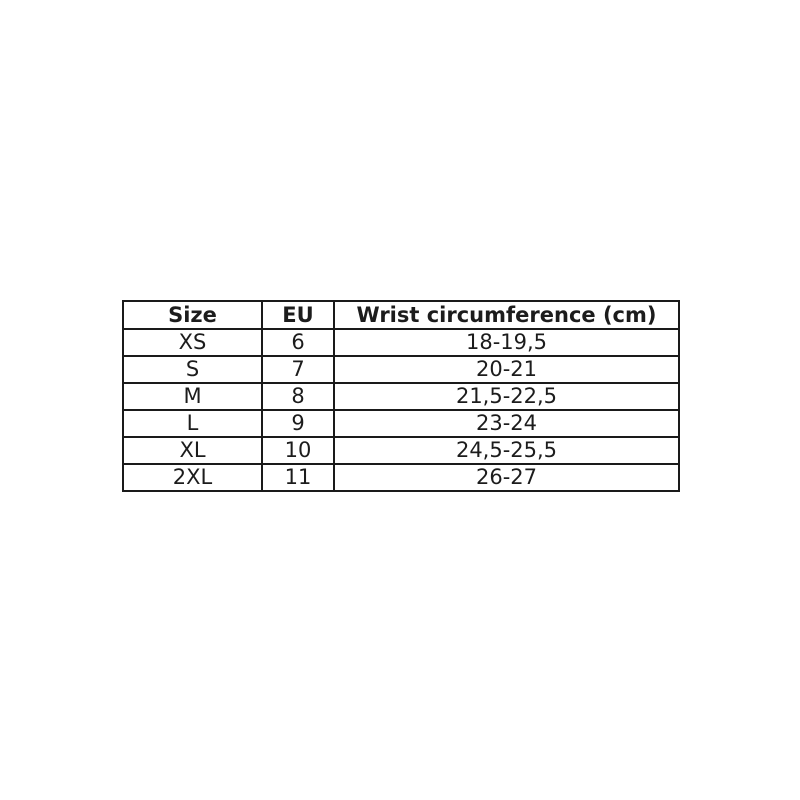  Describe the element at coordinates (298, 450) in the screenshot. I see `cell-eu: 10` at that location.